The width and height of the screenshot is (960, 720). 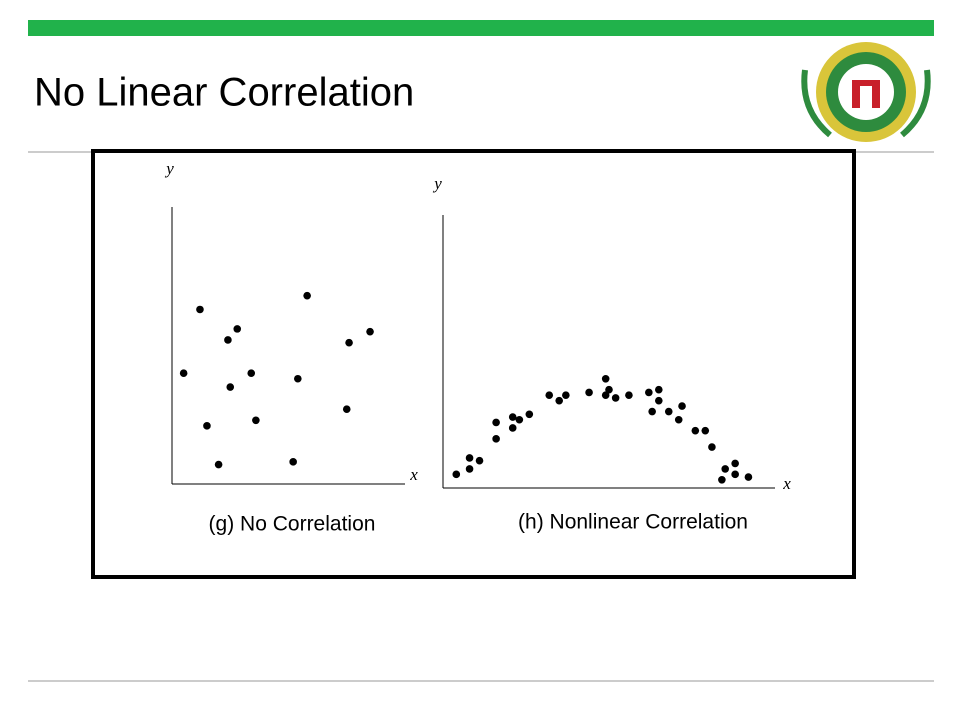 I want to click on chart-caption: (h) Nonlinear Correlation, so click(x=633, y=522).